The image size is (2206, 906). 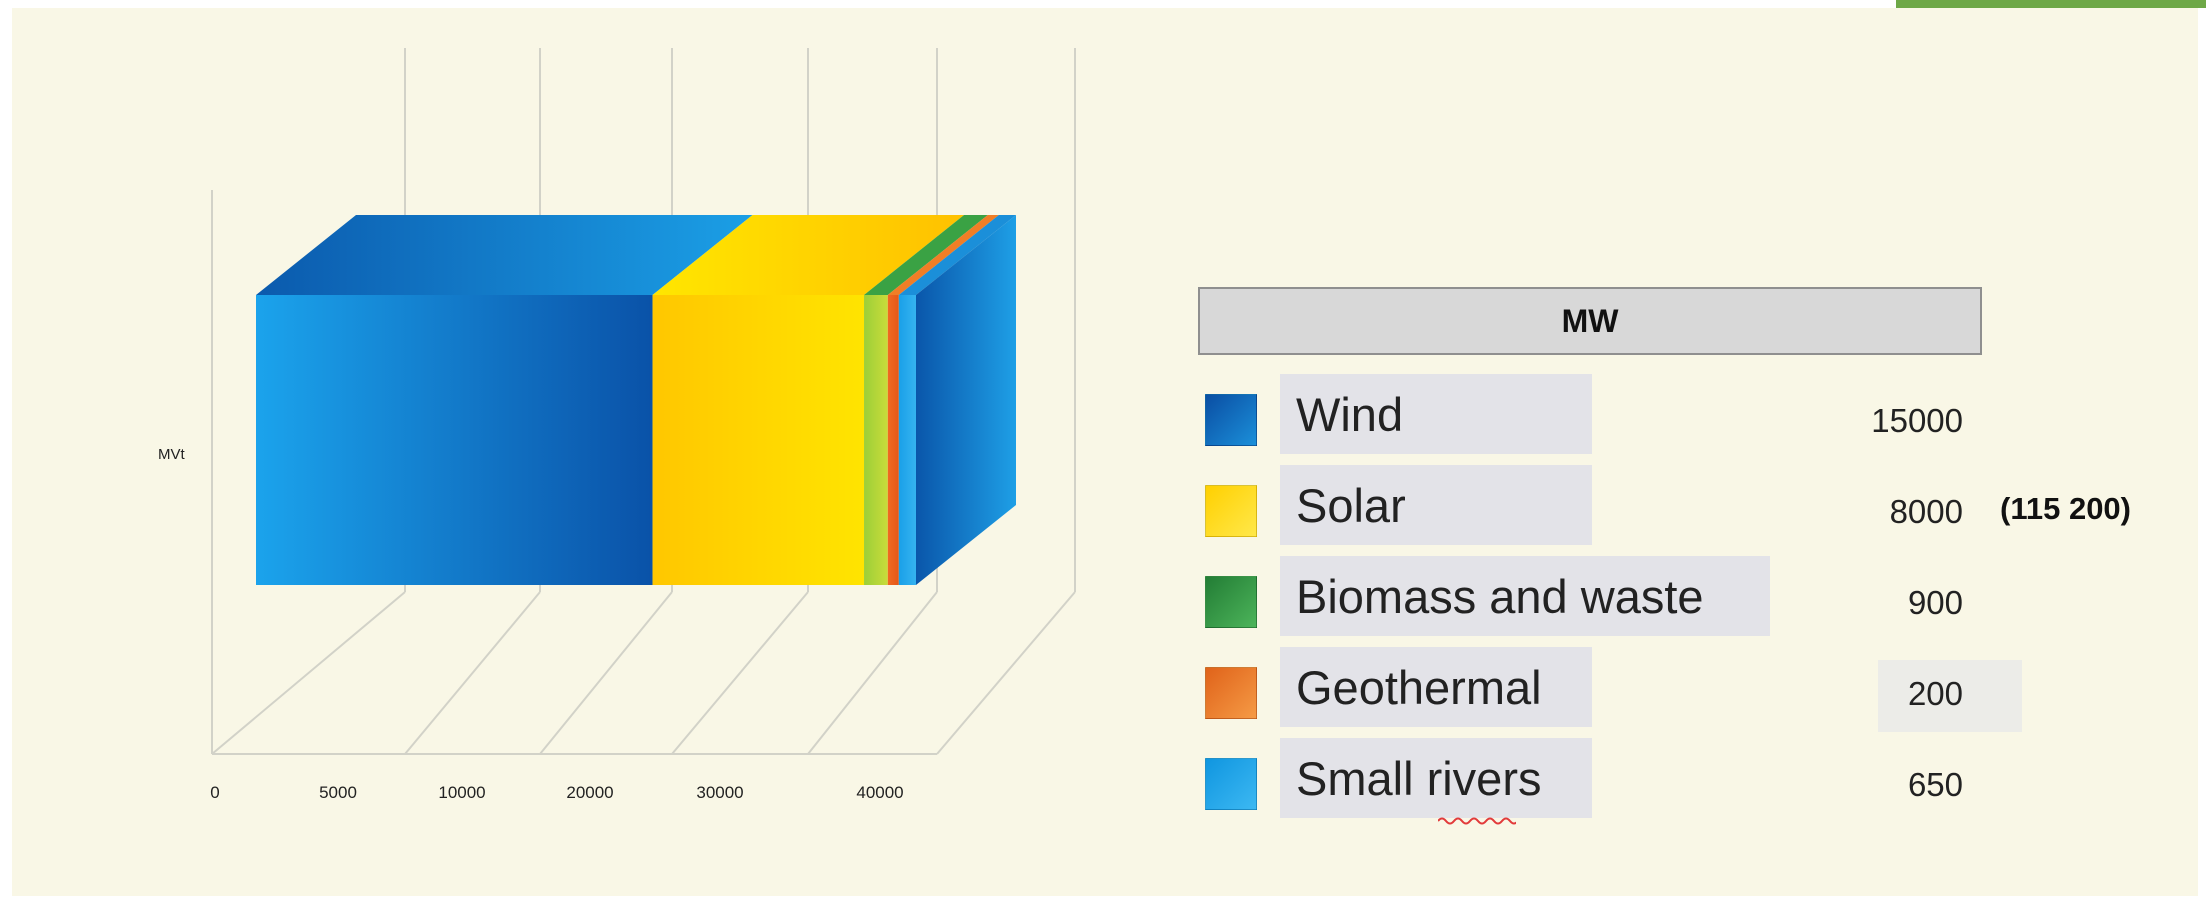 I want to click on legend-label: Small rivers, so click(x=1436, y=778).